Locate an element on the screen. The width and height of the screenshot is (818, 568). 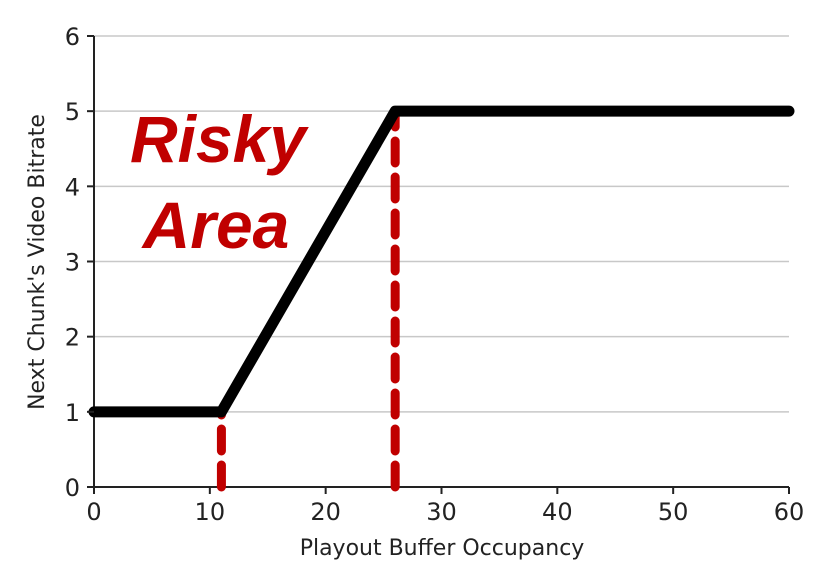
x-tick-label-60: 60 is located at coordinates (789, 512).